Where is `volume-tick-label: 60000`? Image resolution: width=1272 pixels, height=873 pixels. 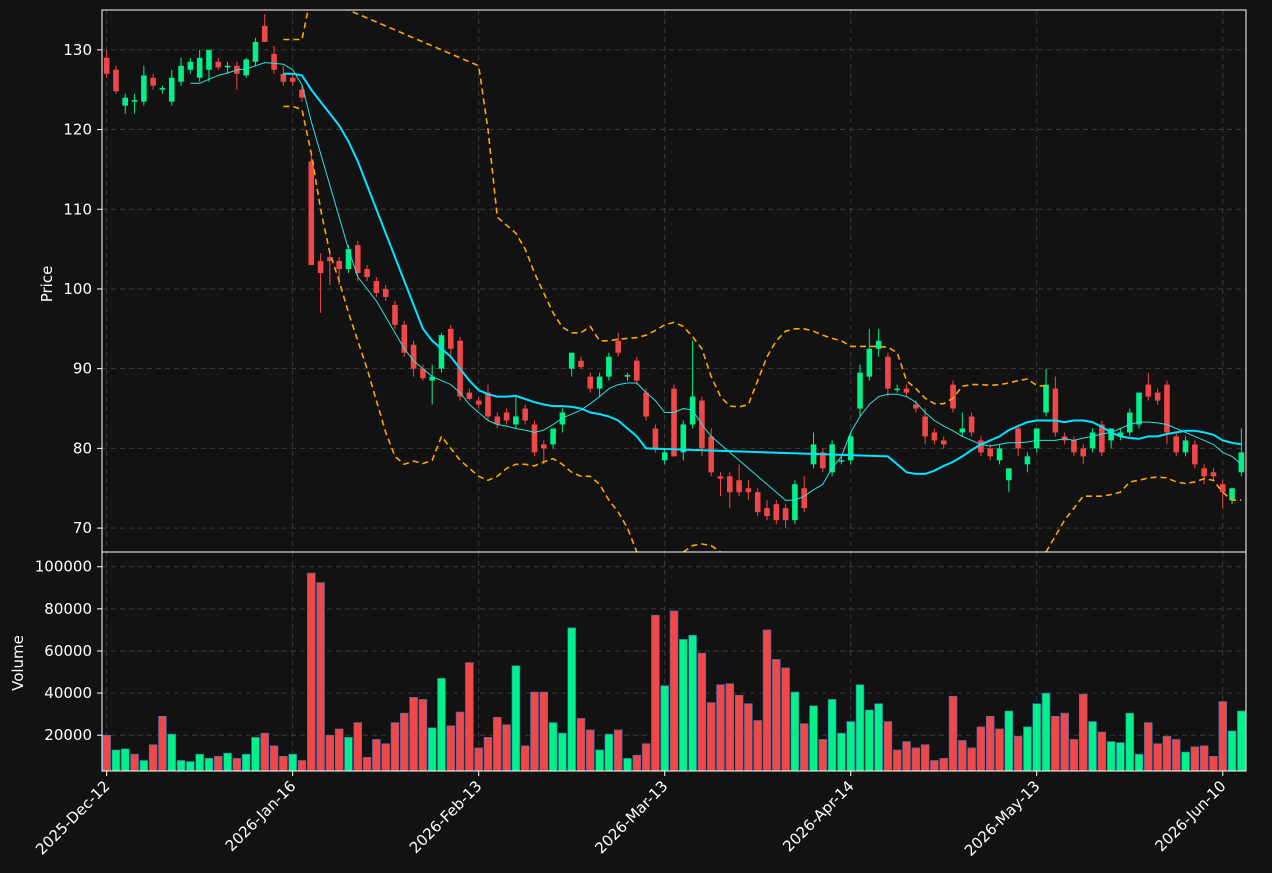
volume-tick-label: 60000 is located at coordinates (68, 651).